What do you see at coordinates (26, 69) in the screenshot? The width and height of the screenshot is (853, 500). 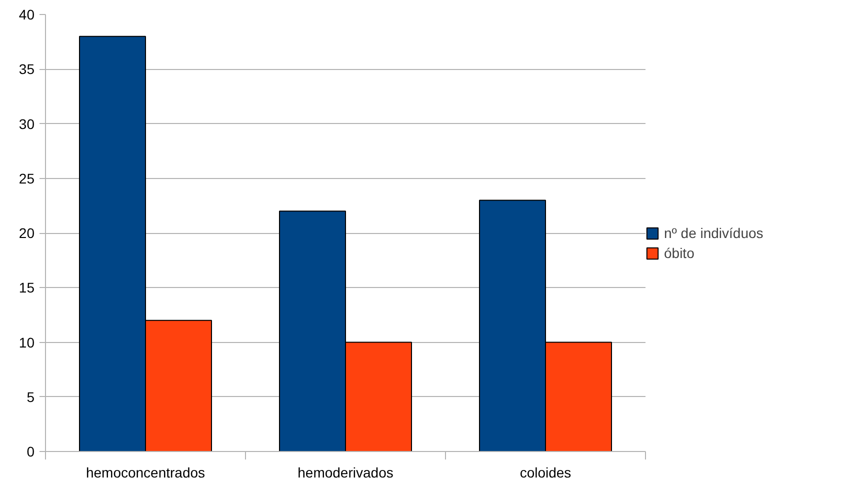 I see `y-tick-label: 35` at bounding box center [26, 69].